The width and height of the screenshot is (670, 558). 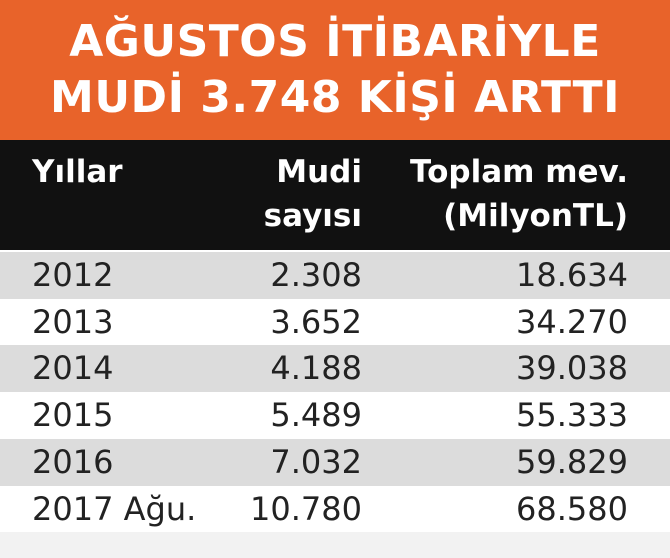 What do you see at coordinates (572, 415) in the screenshot?
I see `table-cell: 55.333` at bounding box center [572, 415].